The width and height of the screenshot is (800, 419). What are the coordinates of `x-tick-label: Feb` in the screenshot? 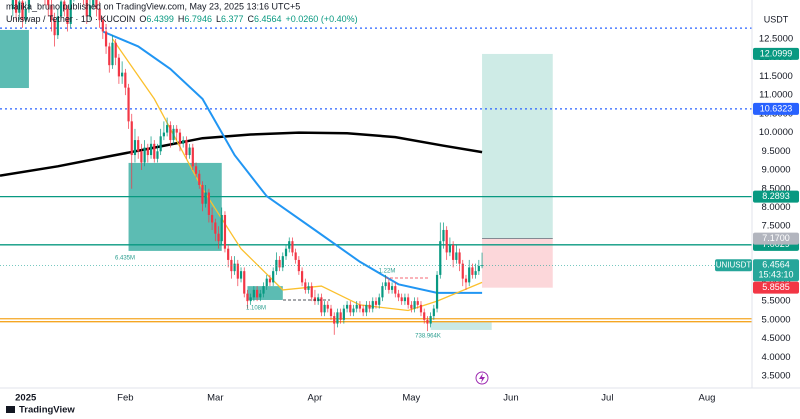 It's located at (125, 398).